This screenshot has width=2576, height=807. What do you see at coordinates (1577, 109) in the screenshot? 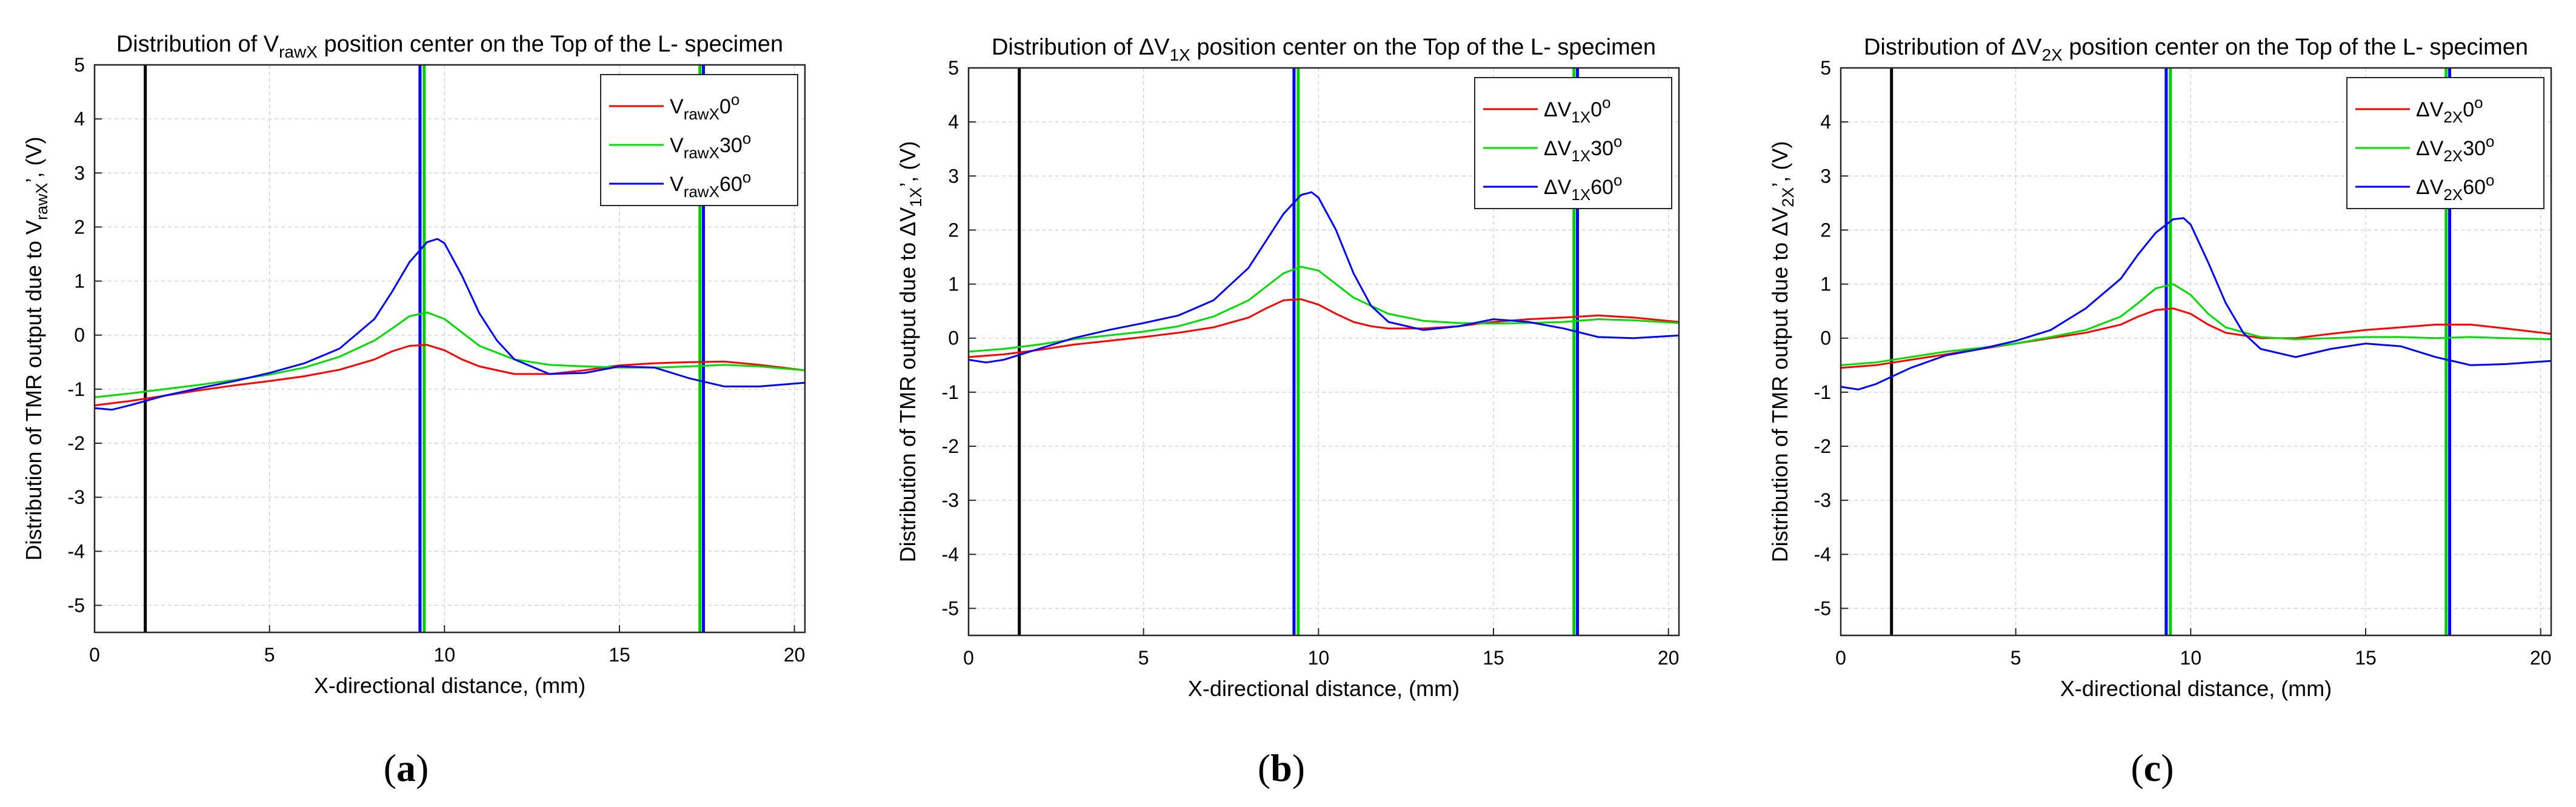
I see `legend-entry-0: ΔV1X0o` at bounding box center [1577, 109].